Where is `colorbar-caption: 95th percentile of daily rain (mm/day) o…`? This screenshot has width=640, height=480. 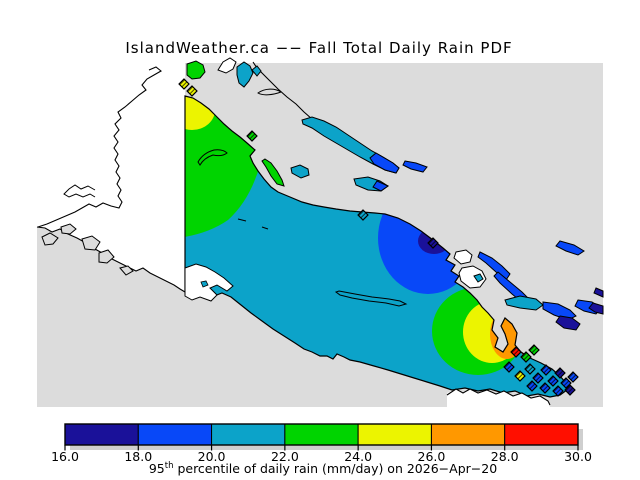
colorbar-caption: 95th percentile of daily rain (mm/day) o… is located at coordinates (323, 468).